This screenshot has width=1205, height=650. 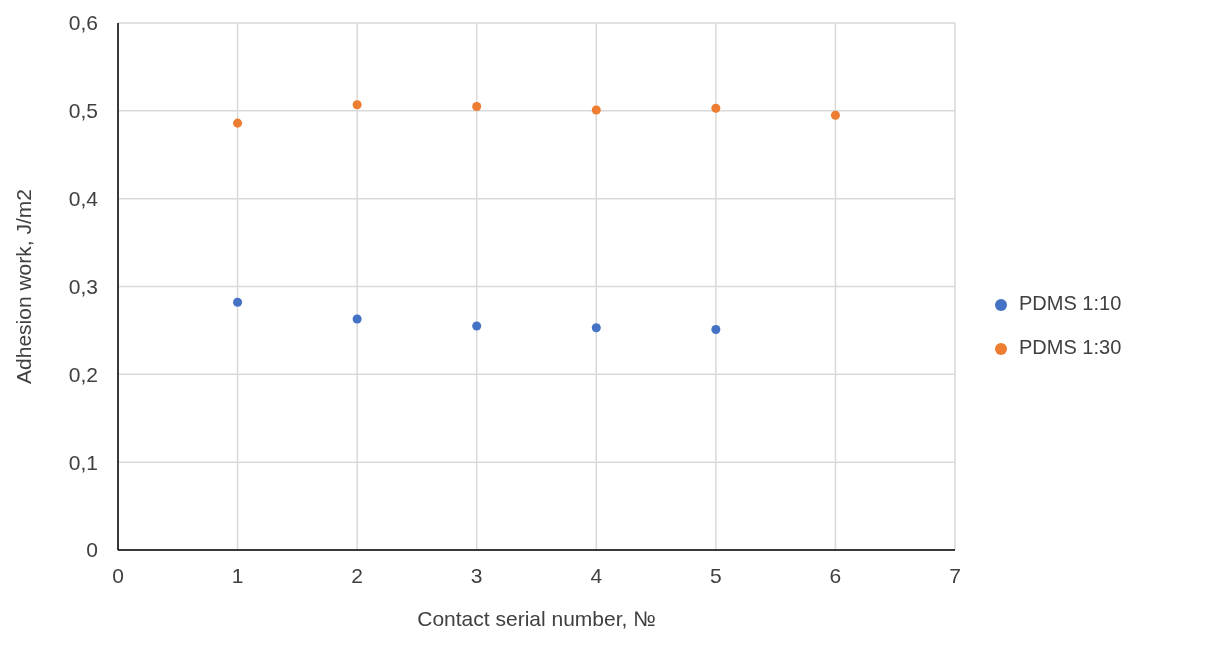 I want to click on x-tick-label: 2, so click(x=357, y=575).